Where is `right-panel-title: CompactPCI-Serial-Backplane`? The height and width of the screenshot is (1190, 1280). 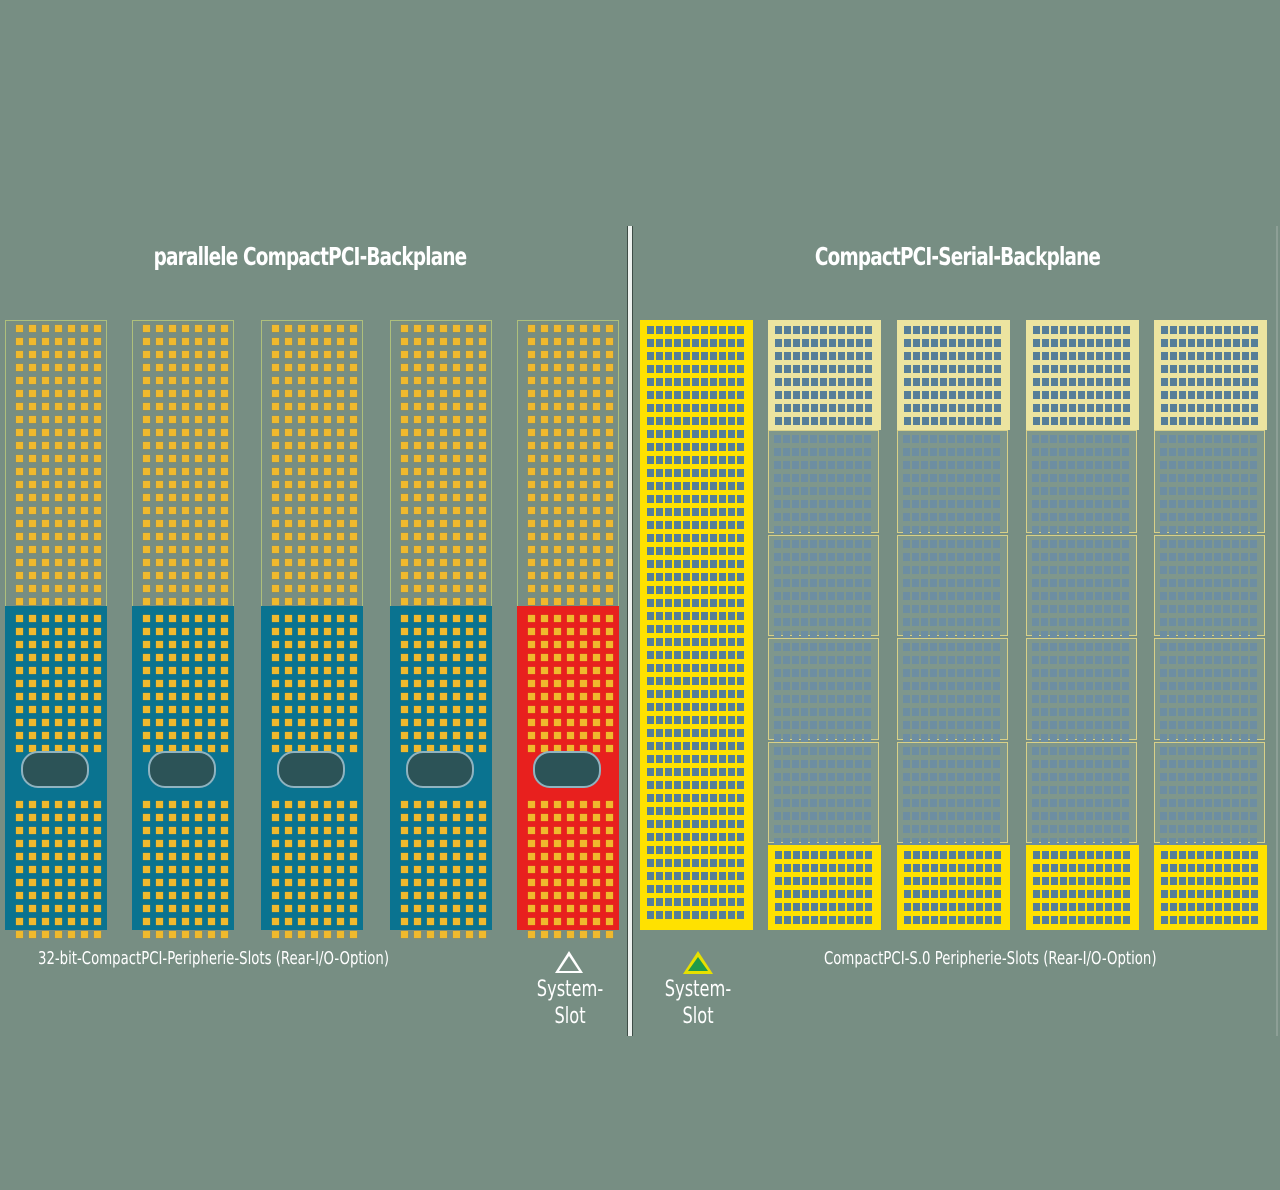 right-panel-title: CompactPCI-Serial-Backplane is located at coordinates (957, 256).